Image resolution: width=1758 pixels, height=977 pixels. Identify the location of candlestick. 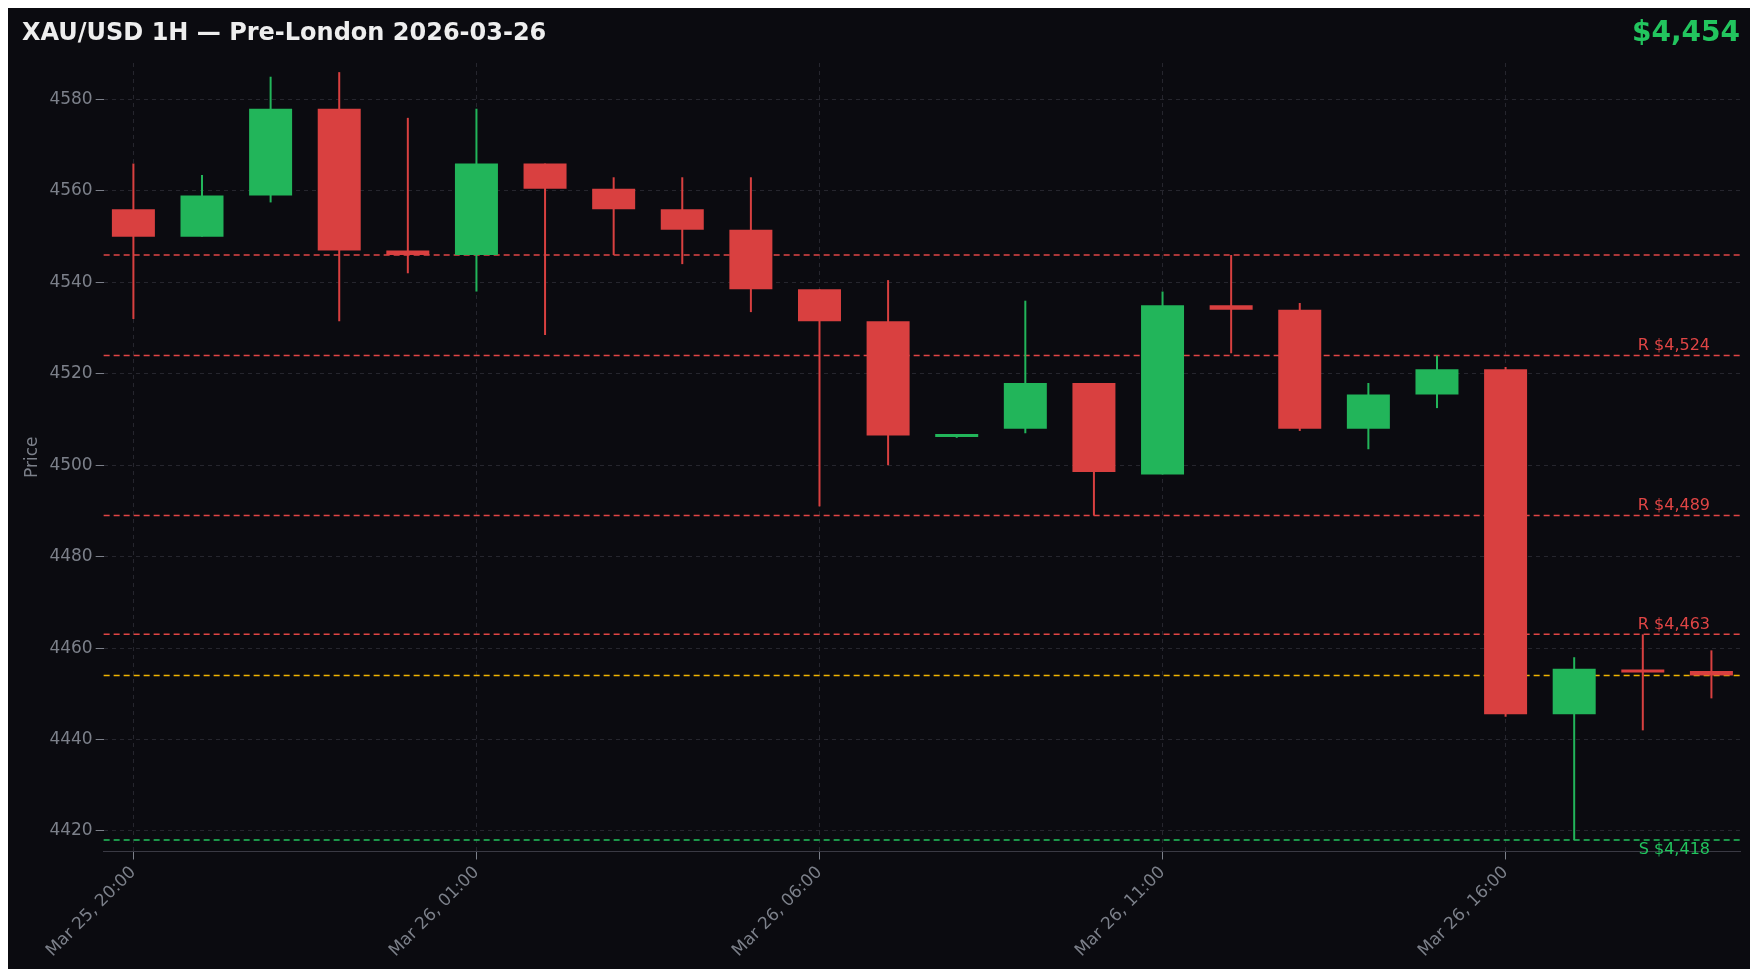
(1711, 674).